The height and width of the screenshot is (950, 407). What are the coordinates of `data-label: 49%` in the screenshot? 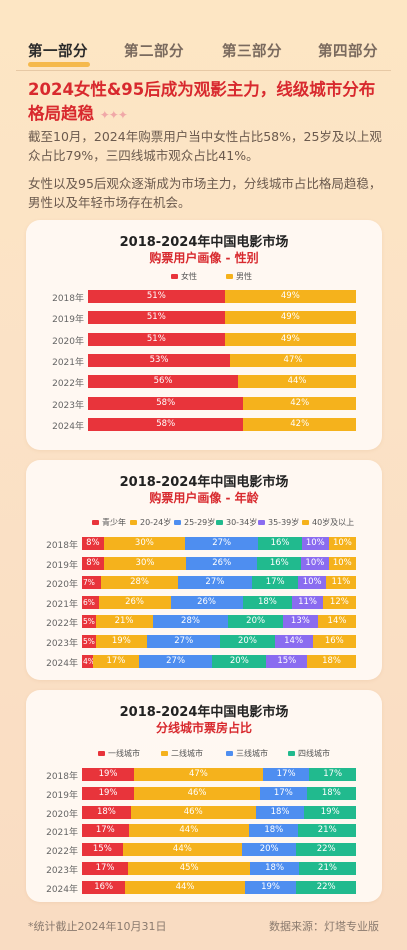 It's located at (290, 296).